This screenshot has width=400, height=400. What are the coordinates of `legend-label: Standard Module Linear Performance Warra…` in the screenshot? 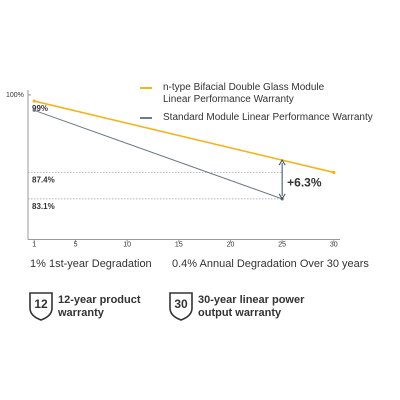 It's located at (268, 117).